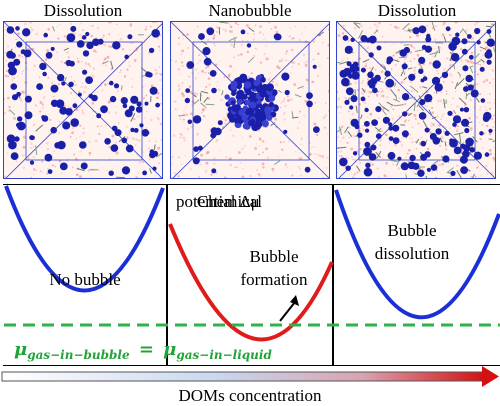 This screenshot has height=406, width=500. I want to click on curve-bubble-formation, so click(251, 282).